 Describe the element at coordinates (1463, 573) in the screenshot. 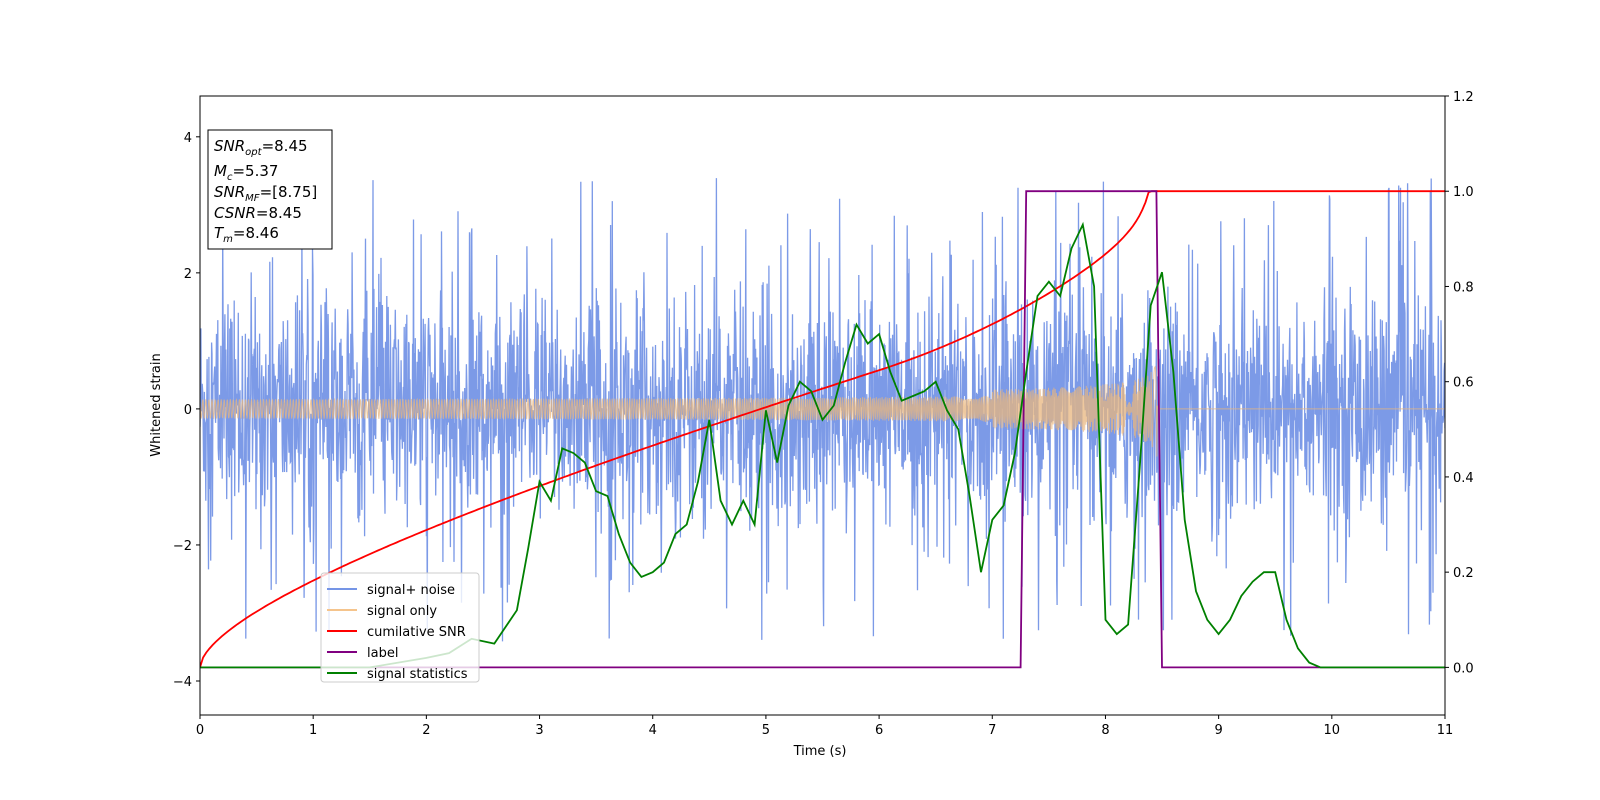

I see `y-right-tick-label: 0.2` at that location.